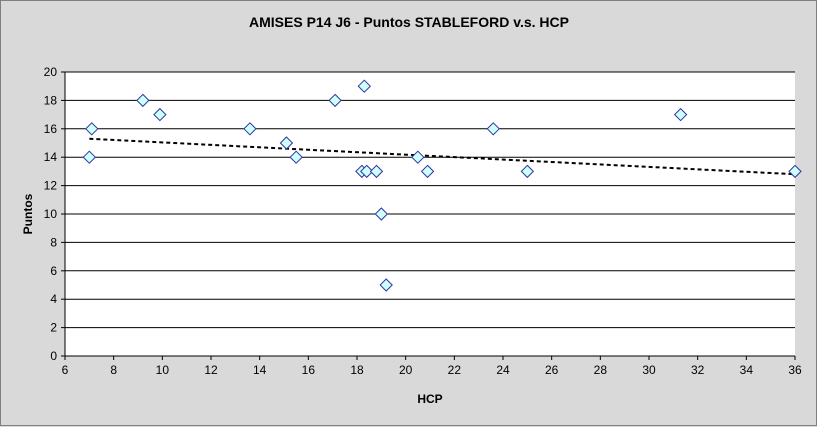 The width and height of the screenshot is (817, 427). Describe the element at coordinates (503, 370) in the screenshot. I see `x-tick-label: 24` at that location.